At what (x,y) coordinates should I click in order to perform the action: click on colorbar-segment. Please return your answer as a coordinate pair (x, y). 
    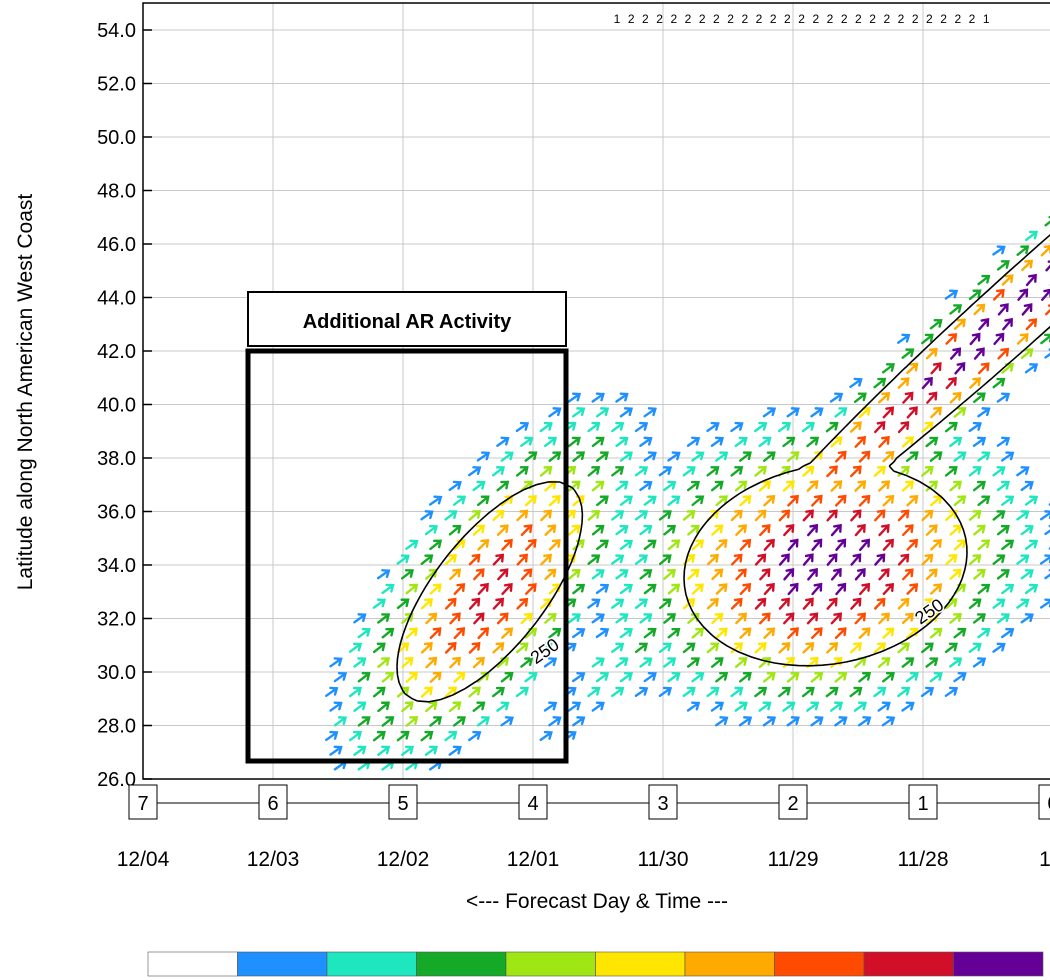
    Looking at the image, I should click on (550, 964).